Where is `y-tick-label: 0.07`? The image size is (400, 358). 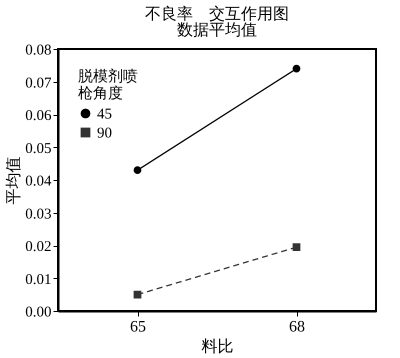
y-tick-label: 0.07 is located at coordinates (38, 83).